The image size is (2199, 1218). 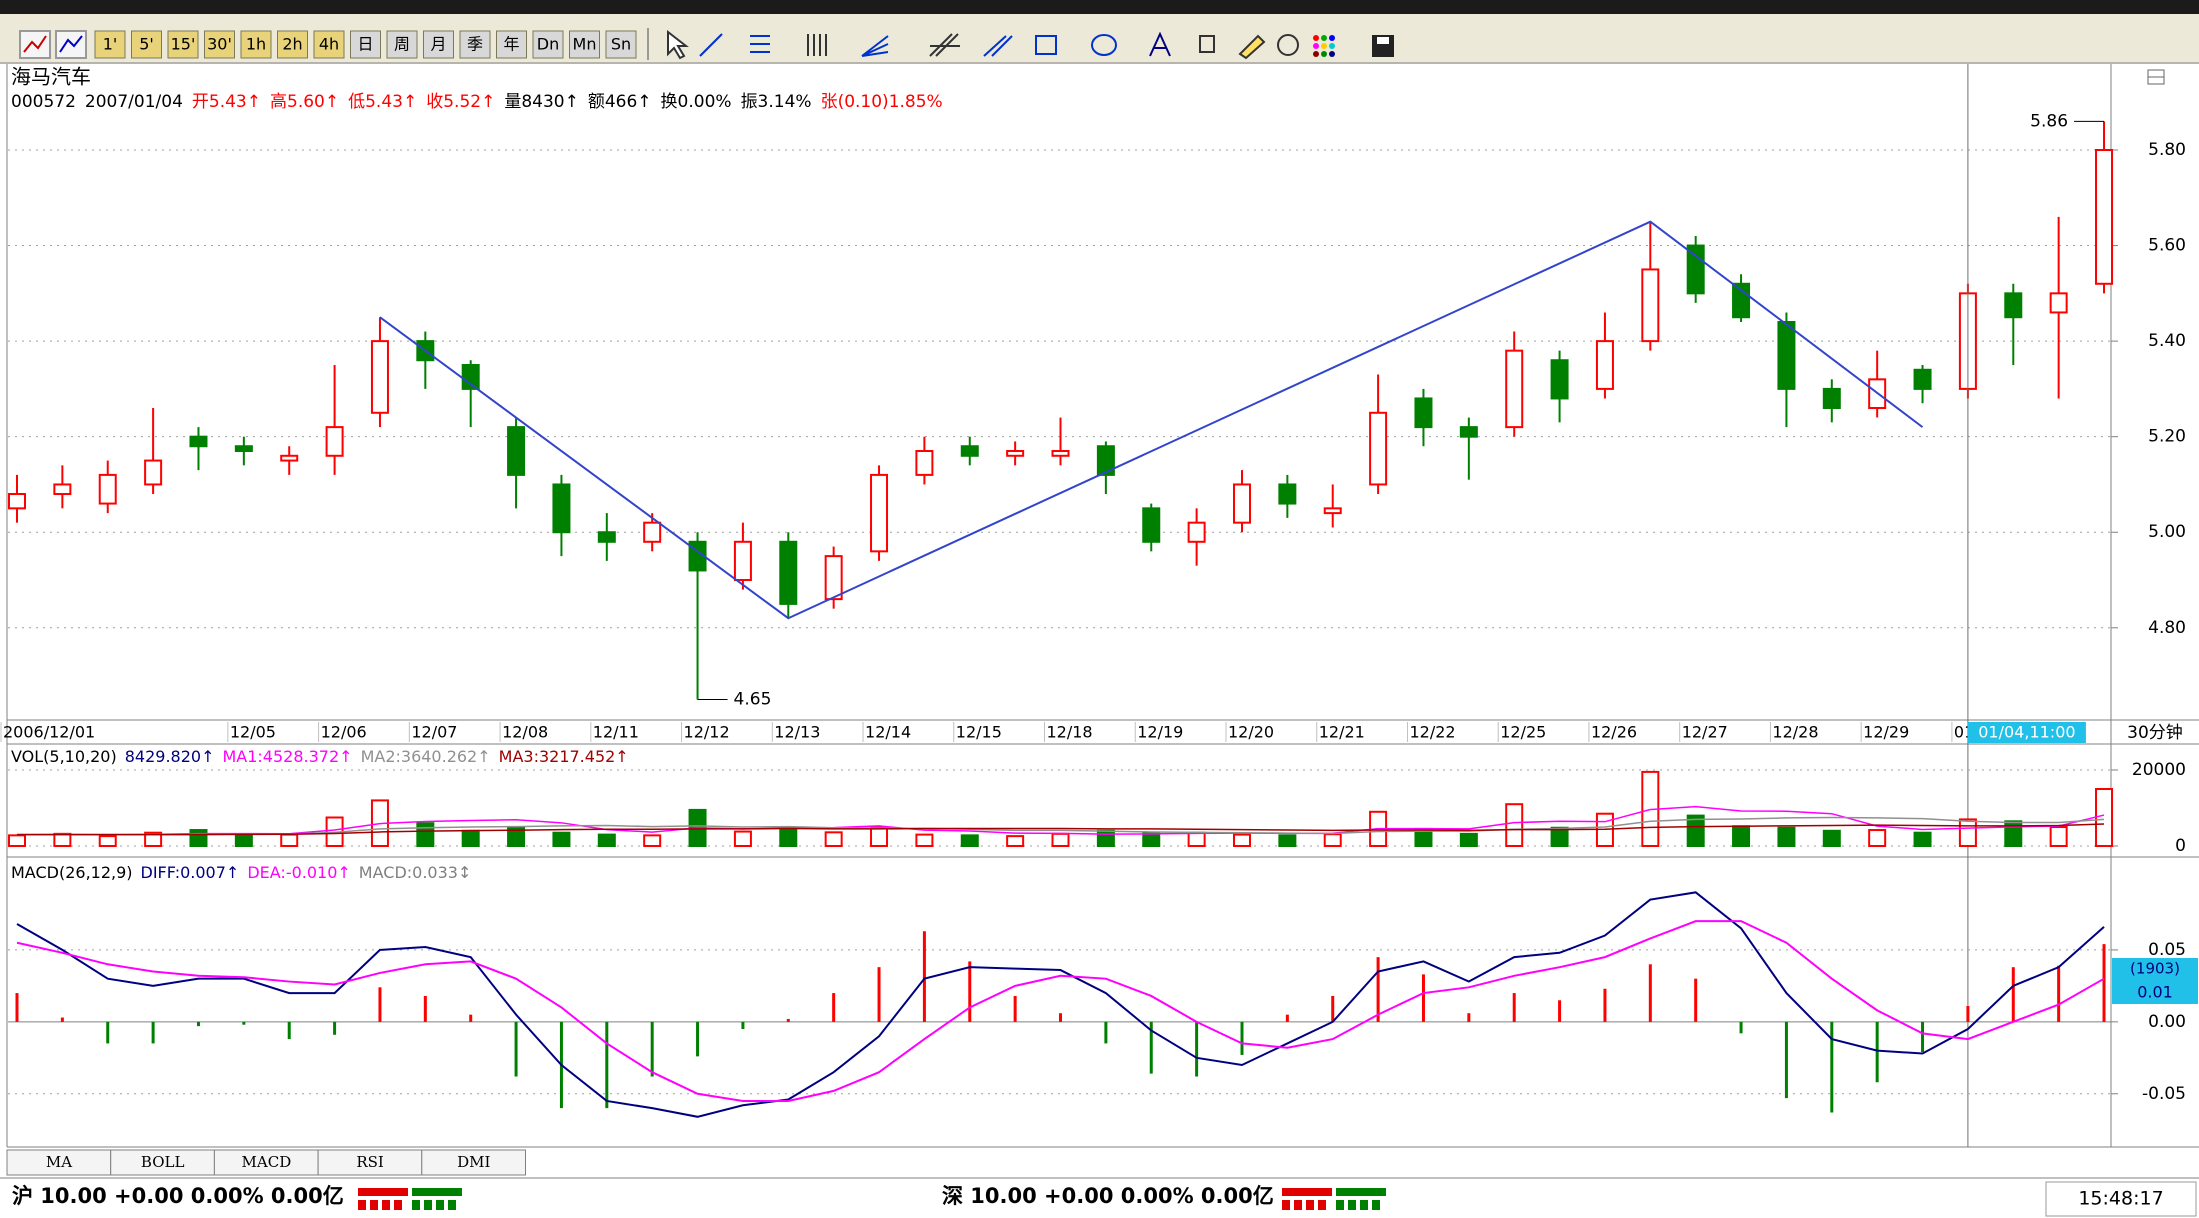 What do you see at coordinates (888, 732) in the screenshot?
I see `x-tick-label: 12/14` at bounding box center [888, 732].